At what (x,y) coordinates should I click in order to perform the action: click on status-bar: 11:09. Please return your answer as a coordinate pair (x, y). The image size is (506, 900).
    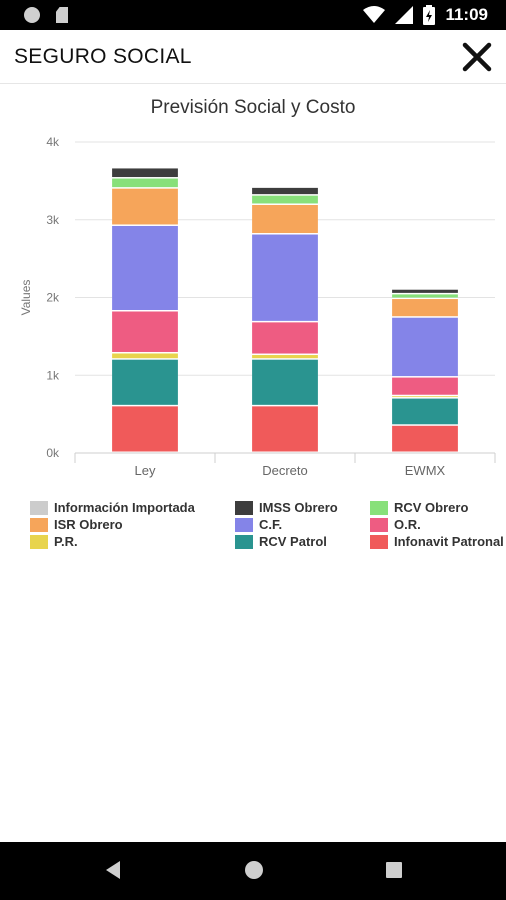
    Looking at the image, I should click on (253, 15).